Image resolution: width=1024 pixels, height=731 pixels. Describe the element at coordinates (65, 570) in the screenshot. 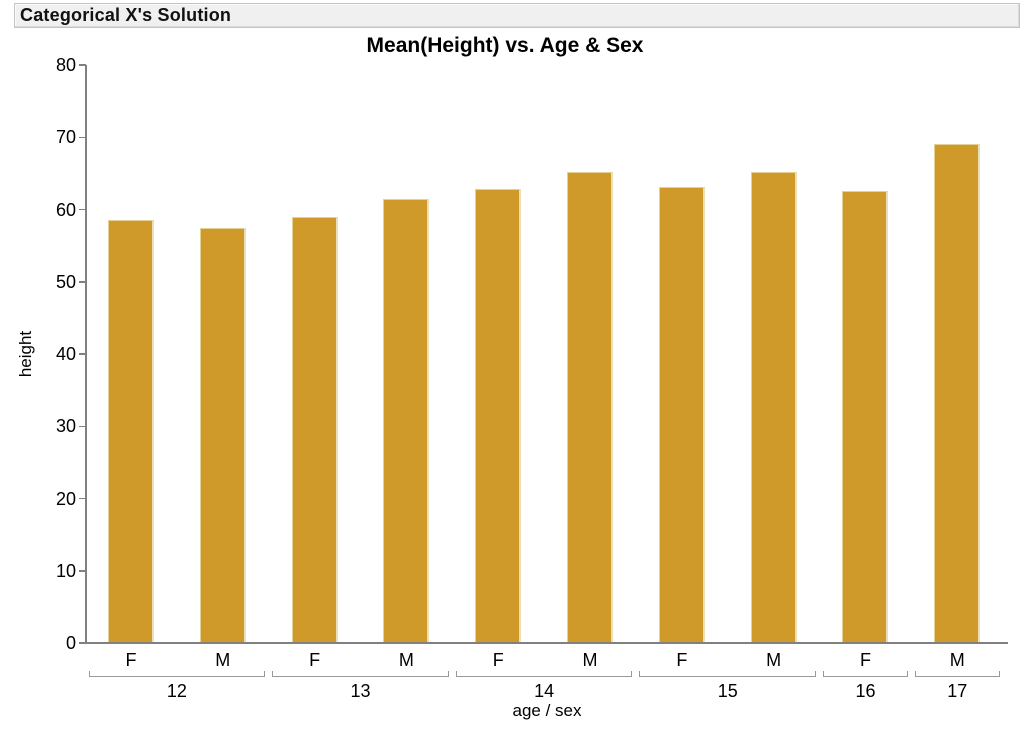

I see `y-tick-label: 10` at that location.